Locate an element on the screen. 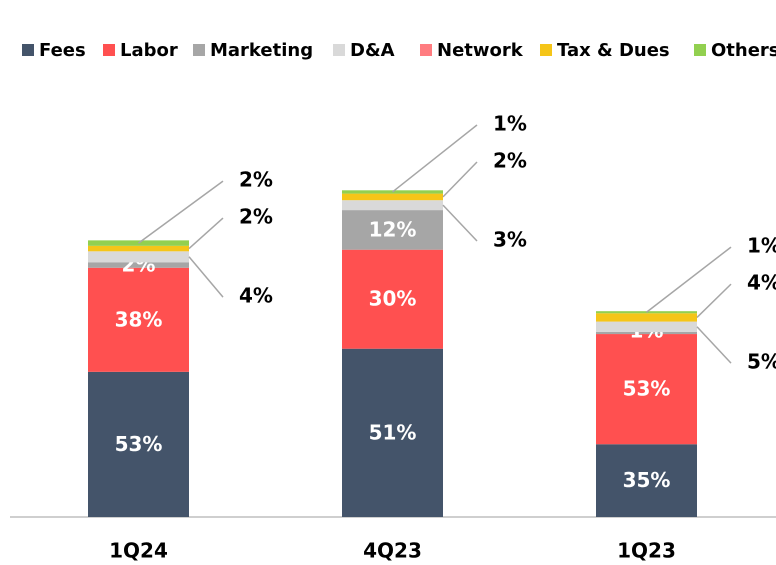  x-tick-label: 1Q24 is located at coordinates (138, 551).